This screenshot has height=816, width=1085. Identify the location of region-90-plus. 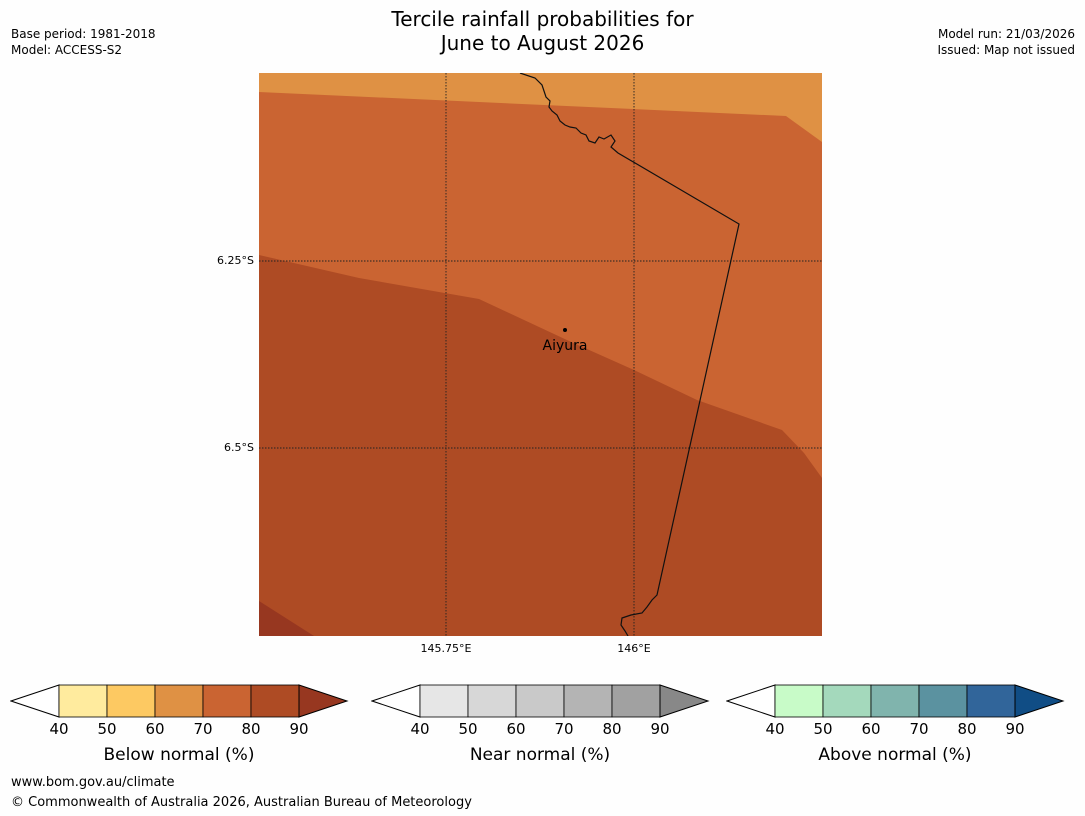
(286, 618).